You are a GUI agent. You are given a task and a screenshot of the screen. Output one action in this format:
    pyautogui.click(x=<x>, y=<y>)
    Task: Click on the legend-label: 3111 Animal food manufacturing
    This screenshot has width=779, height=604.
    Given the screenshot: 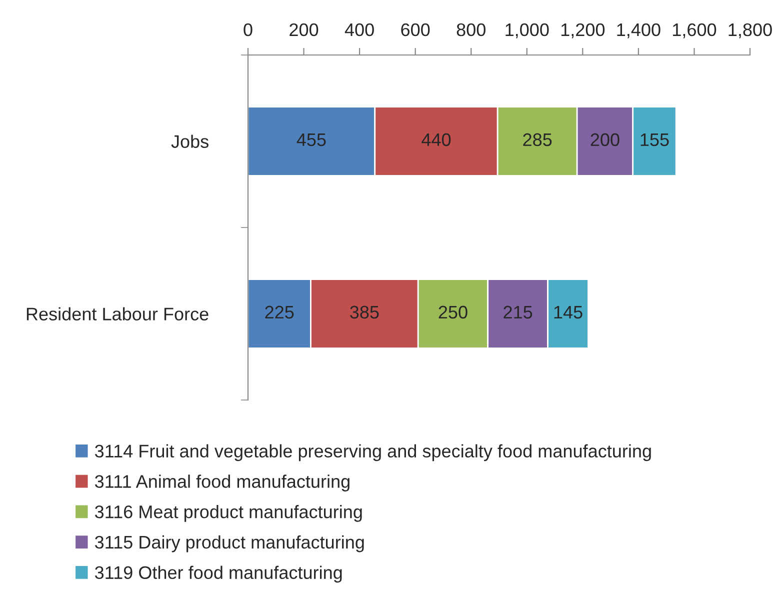 What is the action you would take?
    pyautogui.click(x=222, y=483)
    